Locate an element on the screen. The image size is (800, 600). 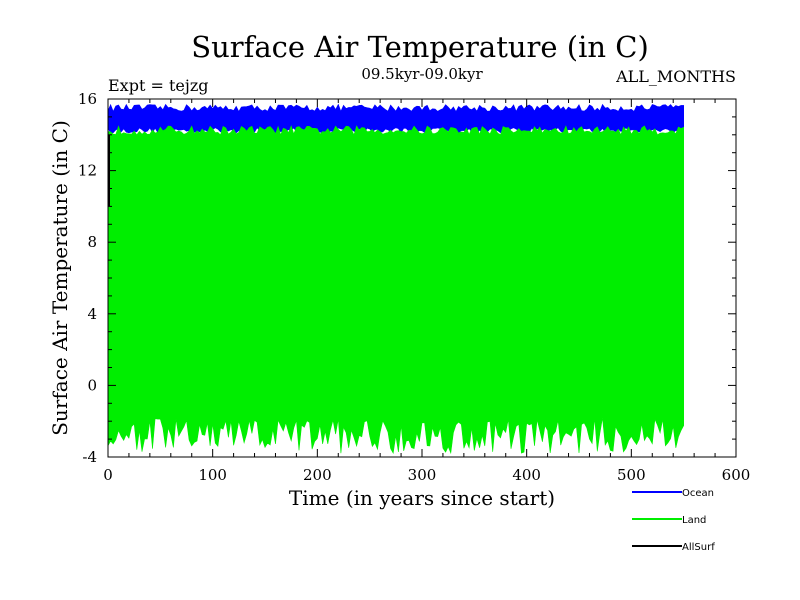
x-axis-label: Time (in years since start) is located at coordinates (422, 498).